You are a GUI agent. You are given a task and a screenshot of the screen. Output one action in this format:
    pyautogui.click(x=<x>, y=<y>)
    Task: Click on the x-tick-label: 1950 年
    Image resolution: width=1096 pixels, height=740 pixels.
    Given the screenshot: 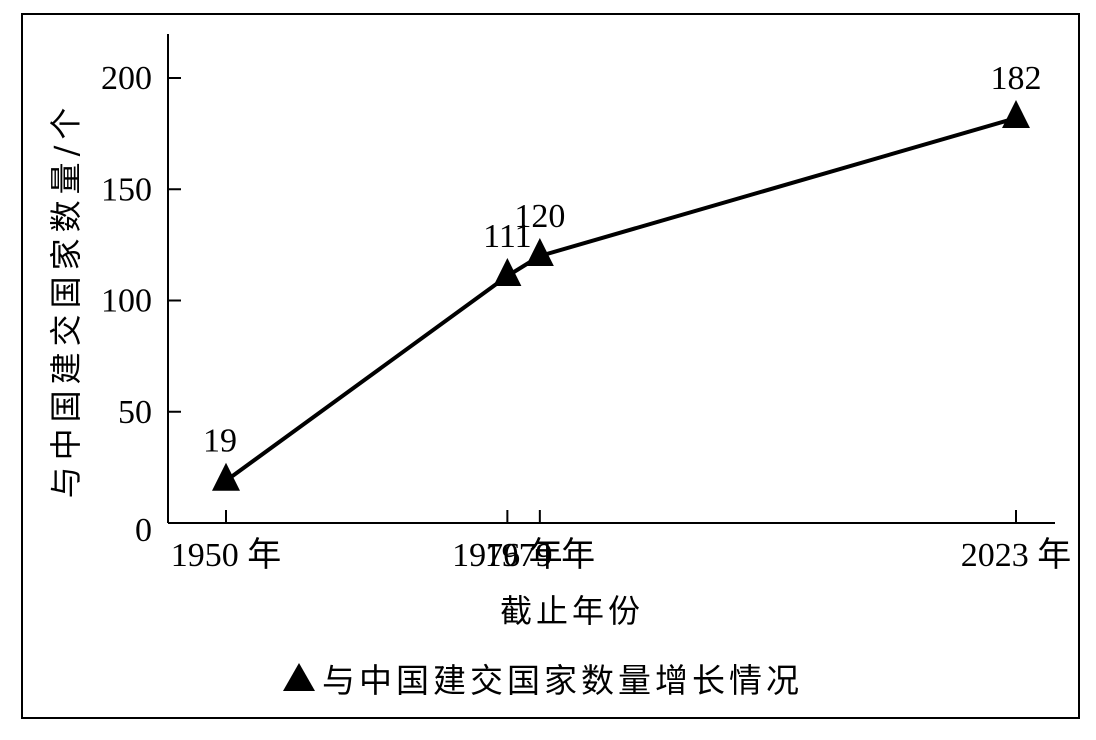 What is the action you would take?
    pyautogui.click(x=226, y=555)
    